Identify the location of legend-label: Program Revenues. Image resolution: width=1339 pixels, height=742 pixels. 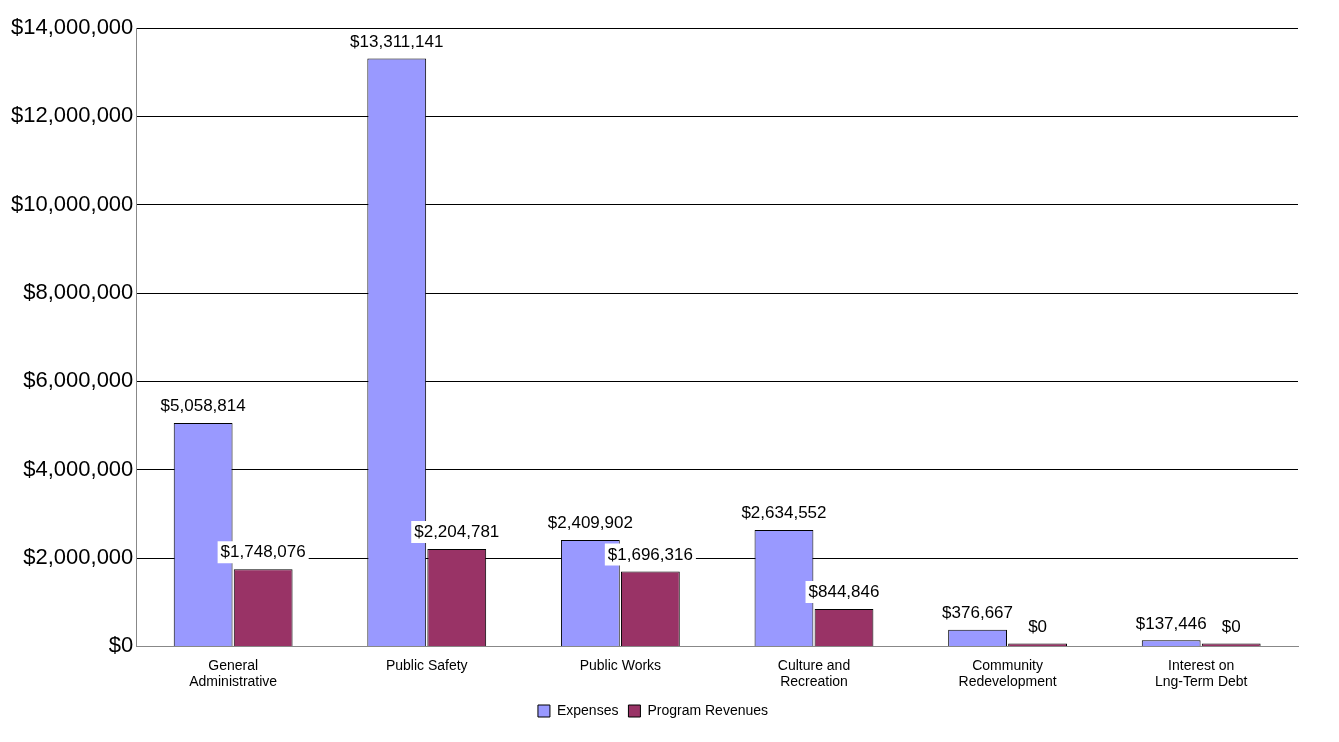
(708, 709).